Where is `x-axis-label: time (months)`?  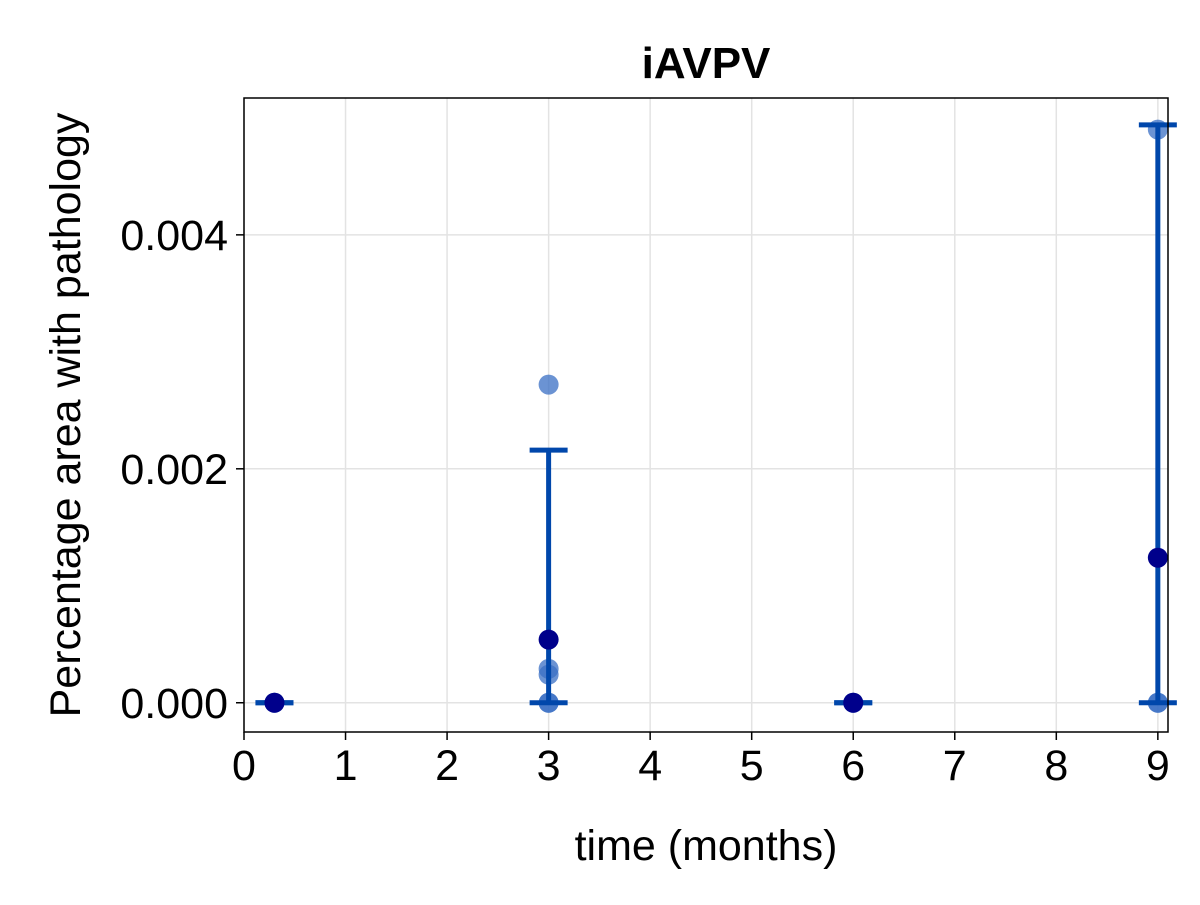
x-axis-label: time (months) is located at coordinates (706, 846).